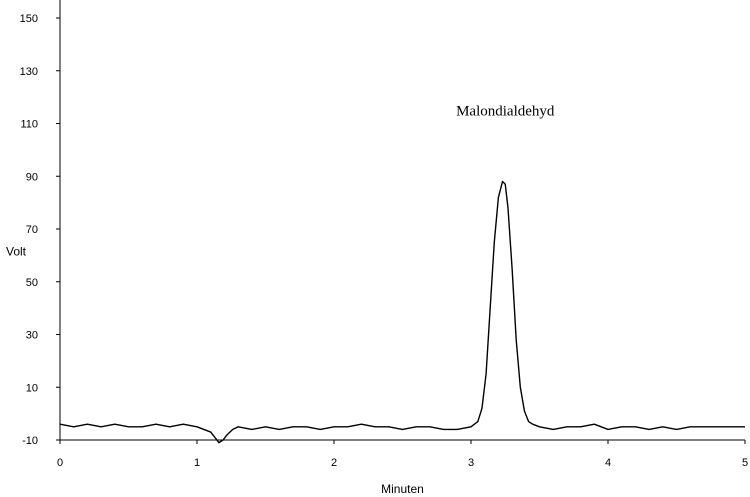 The height and width of the screenshot is (497, 750). I want to click on y-tick-label: 150, so click(29, 19).